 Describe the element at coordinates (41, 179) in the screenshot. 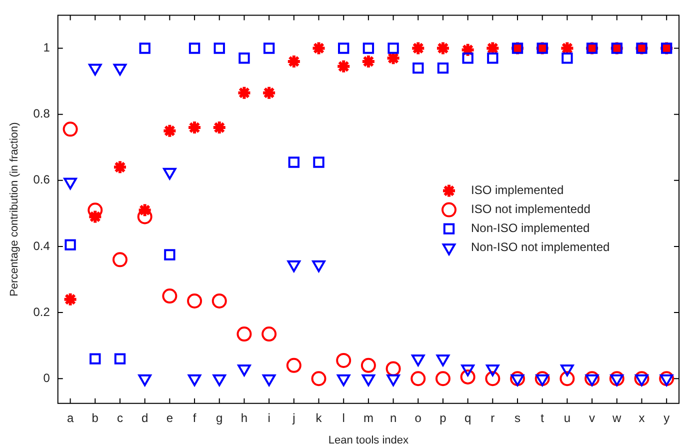

I see `y-tick-label: 0.6` at that location.